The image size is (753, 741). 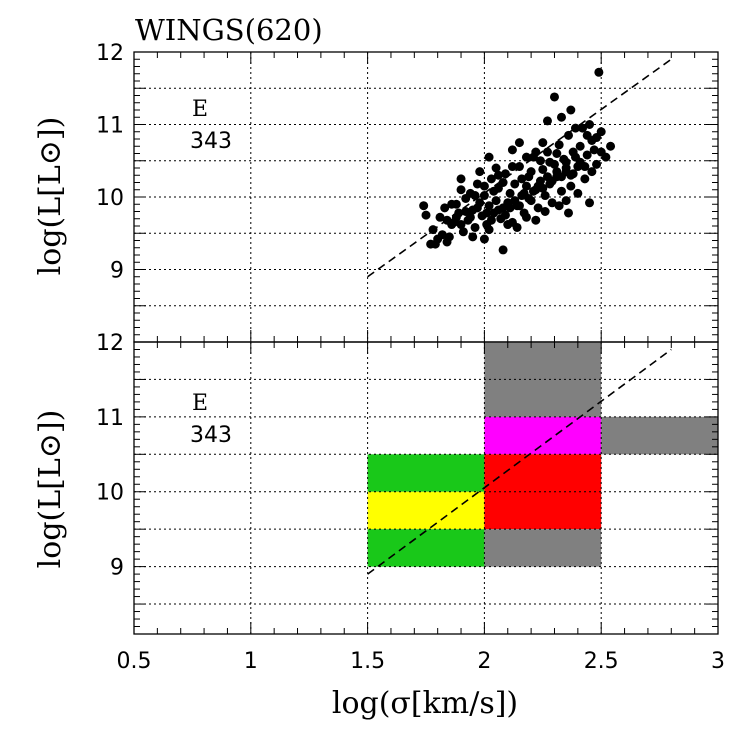 What do you see at coordinates (117, 568) in the screenshot?
I see `y-tick-label: 9` at bounding box center [117, 568].